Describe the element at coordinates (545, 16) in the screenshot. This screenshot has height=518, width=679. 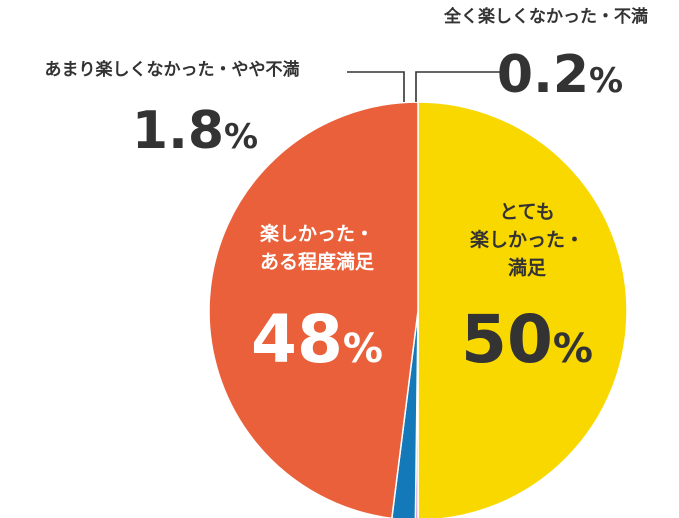
I see `slice-label-1-line-0: 全く楽しくなかった・不満` at that location.